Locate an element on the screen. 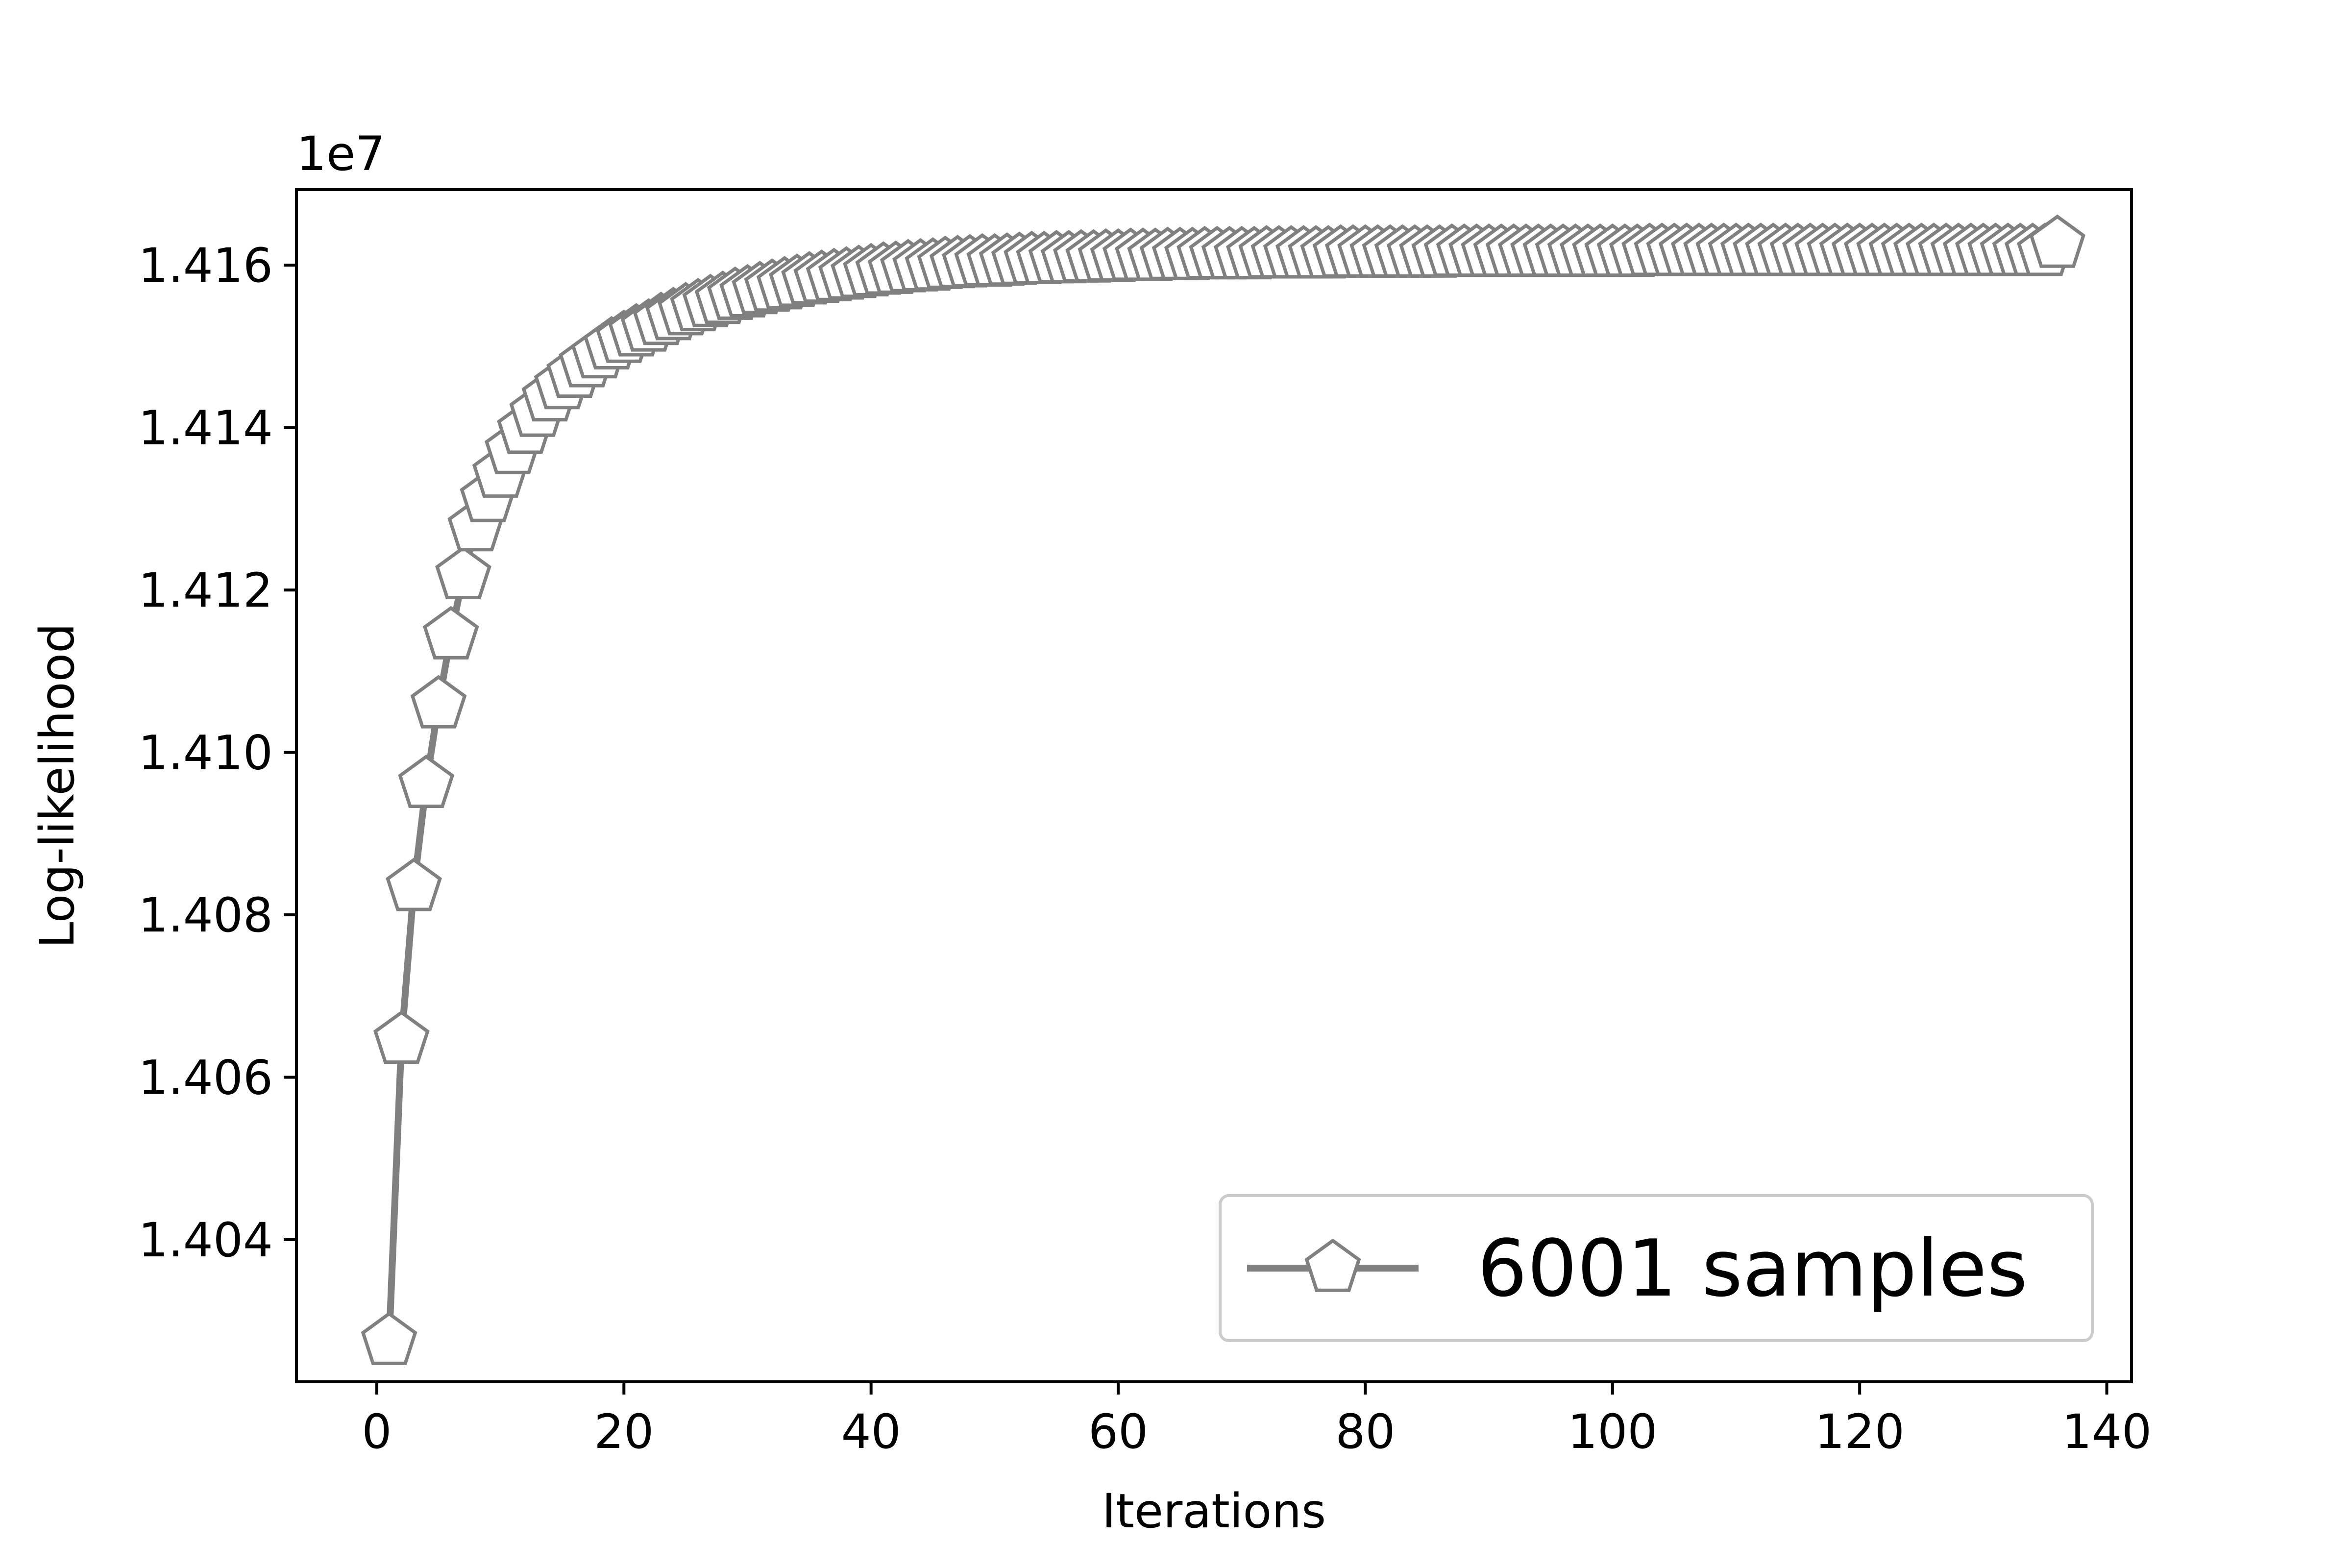 The width and height of the screenshot is (2352, 1568). legend: 6001 samples is located at coordinates (1656, 1268).